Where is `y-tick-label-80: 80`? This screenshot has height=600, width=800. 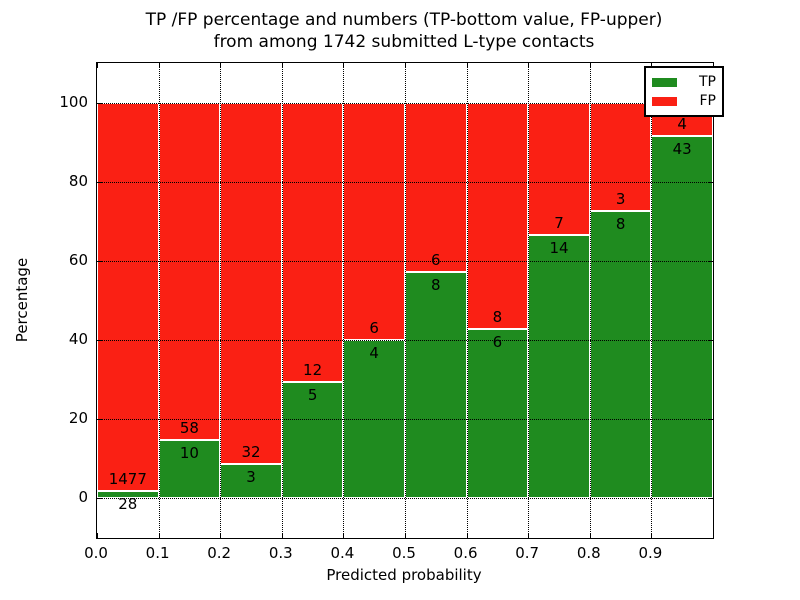 y-tick-label-80: 80 is located at coordinates (78, 180).